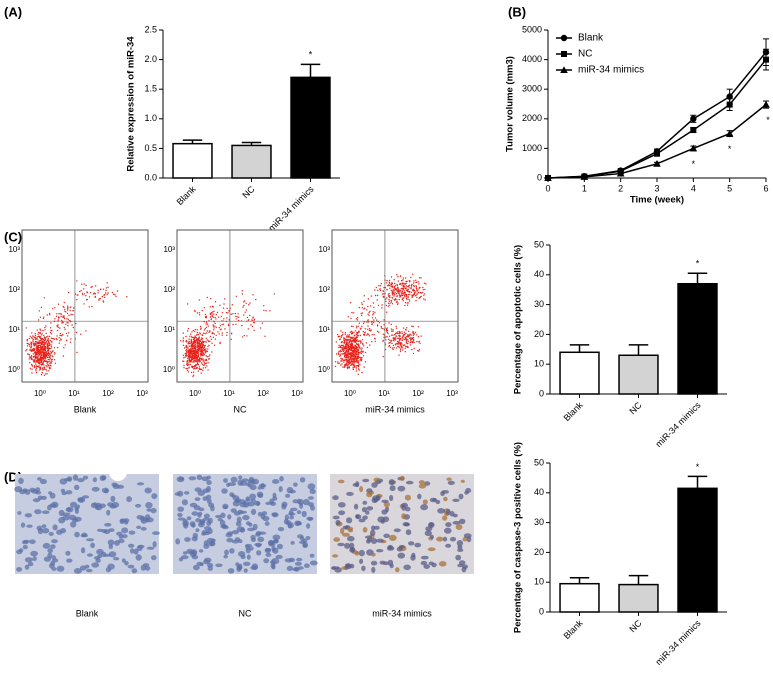  Describe the element at coordinates (118, 472) in the screenshot. I see `image-gap` at that location.